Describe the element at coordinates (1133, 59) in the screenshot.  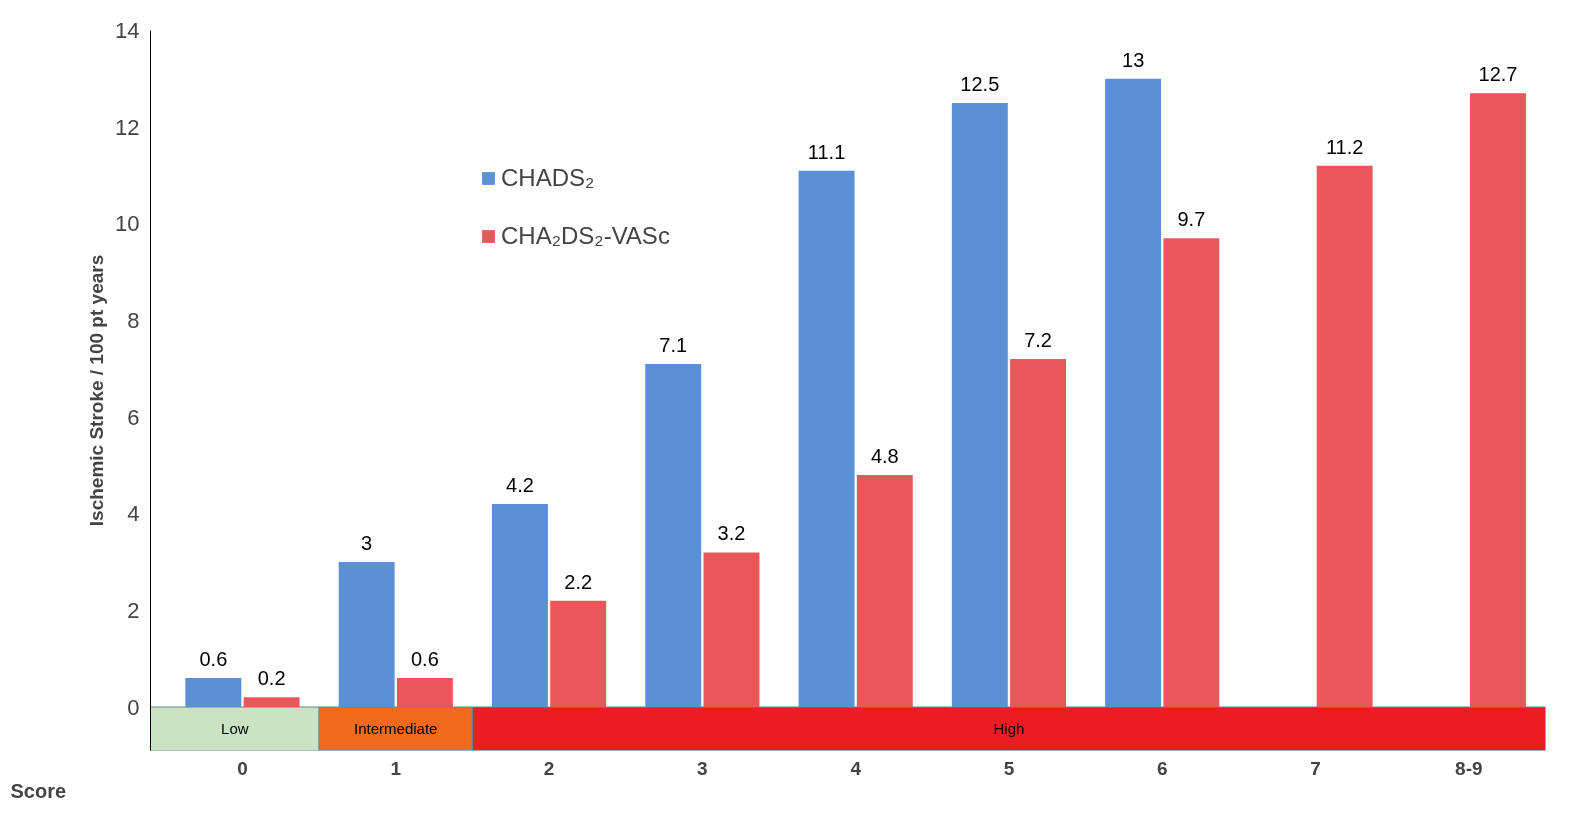
I see `data-label: 13` at that location.